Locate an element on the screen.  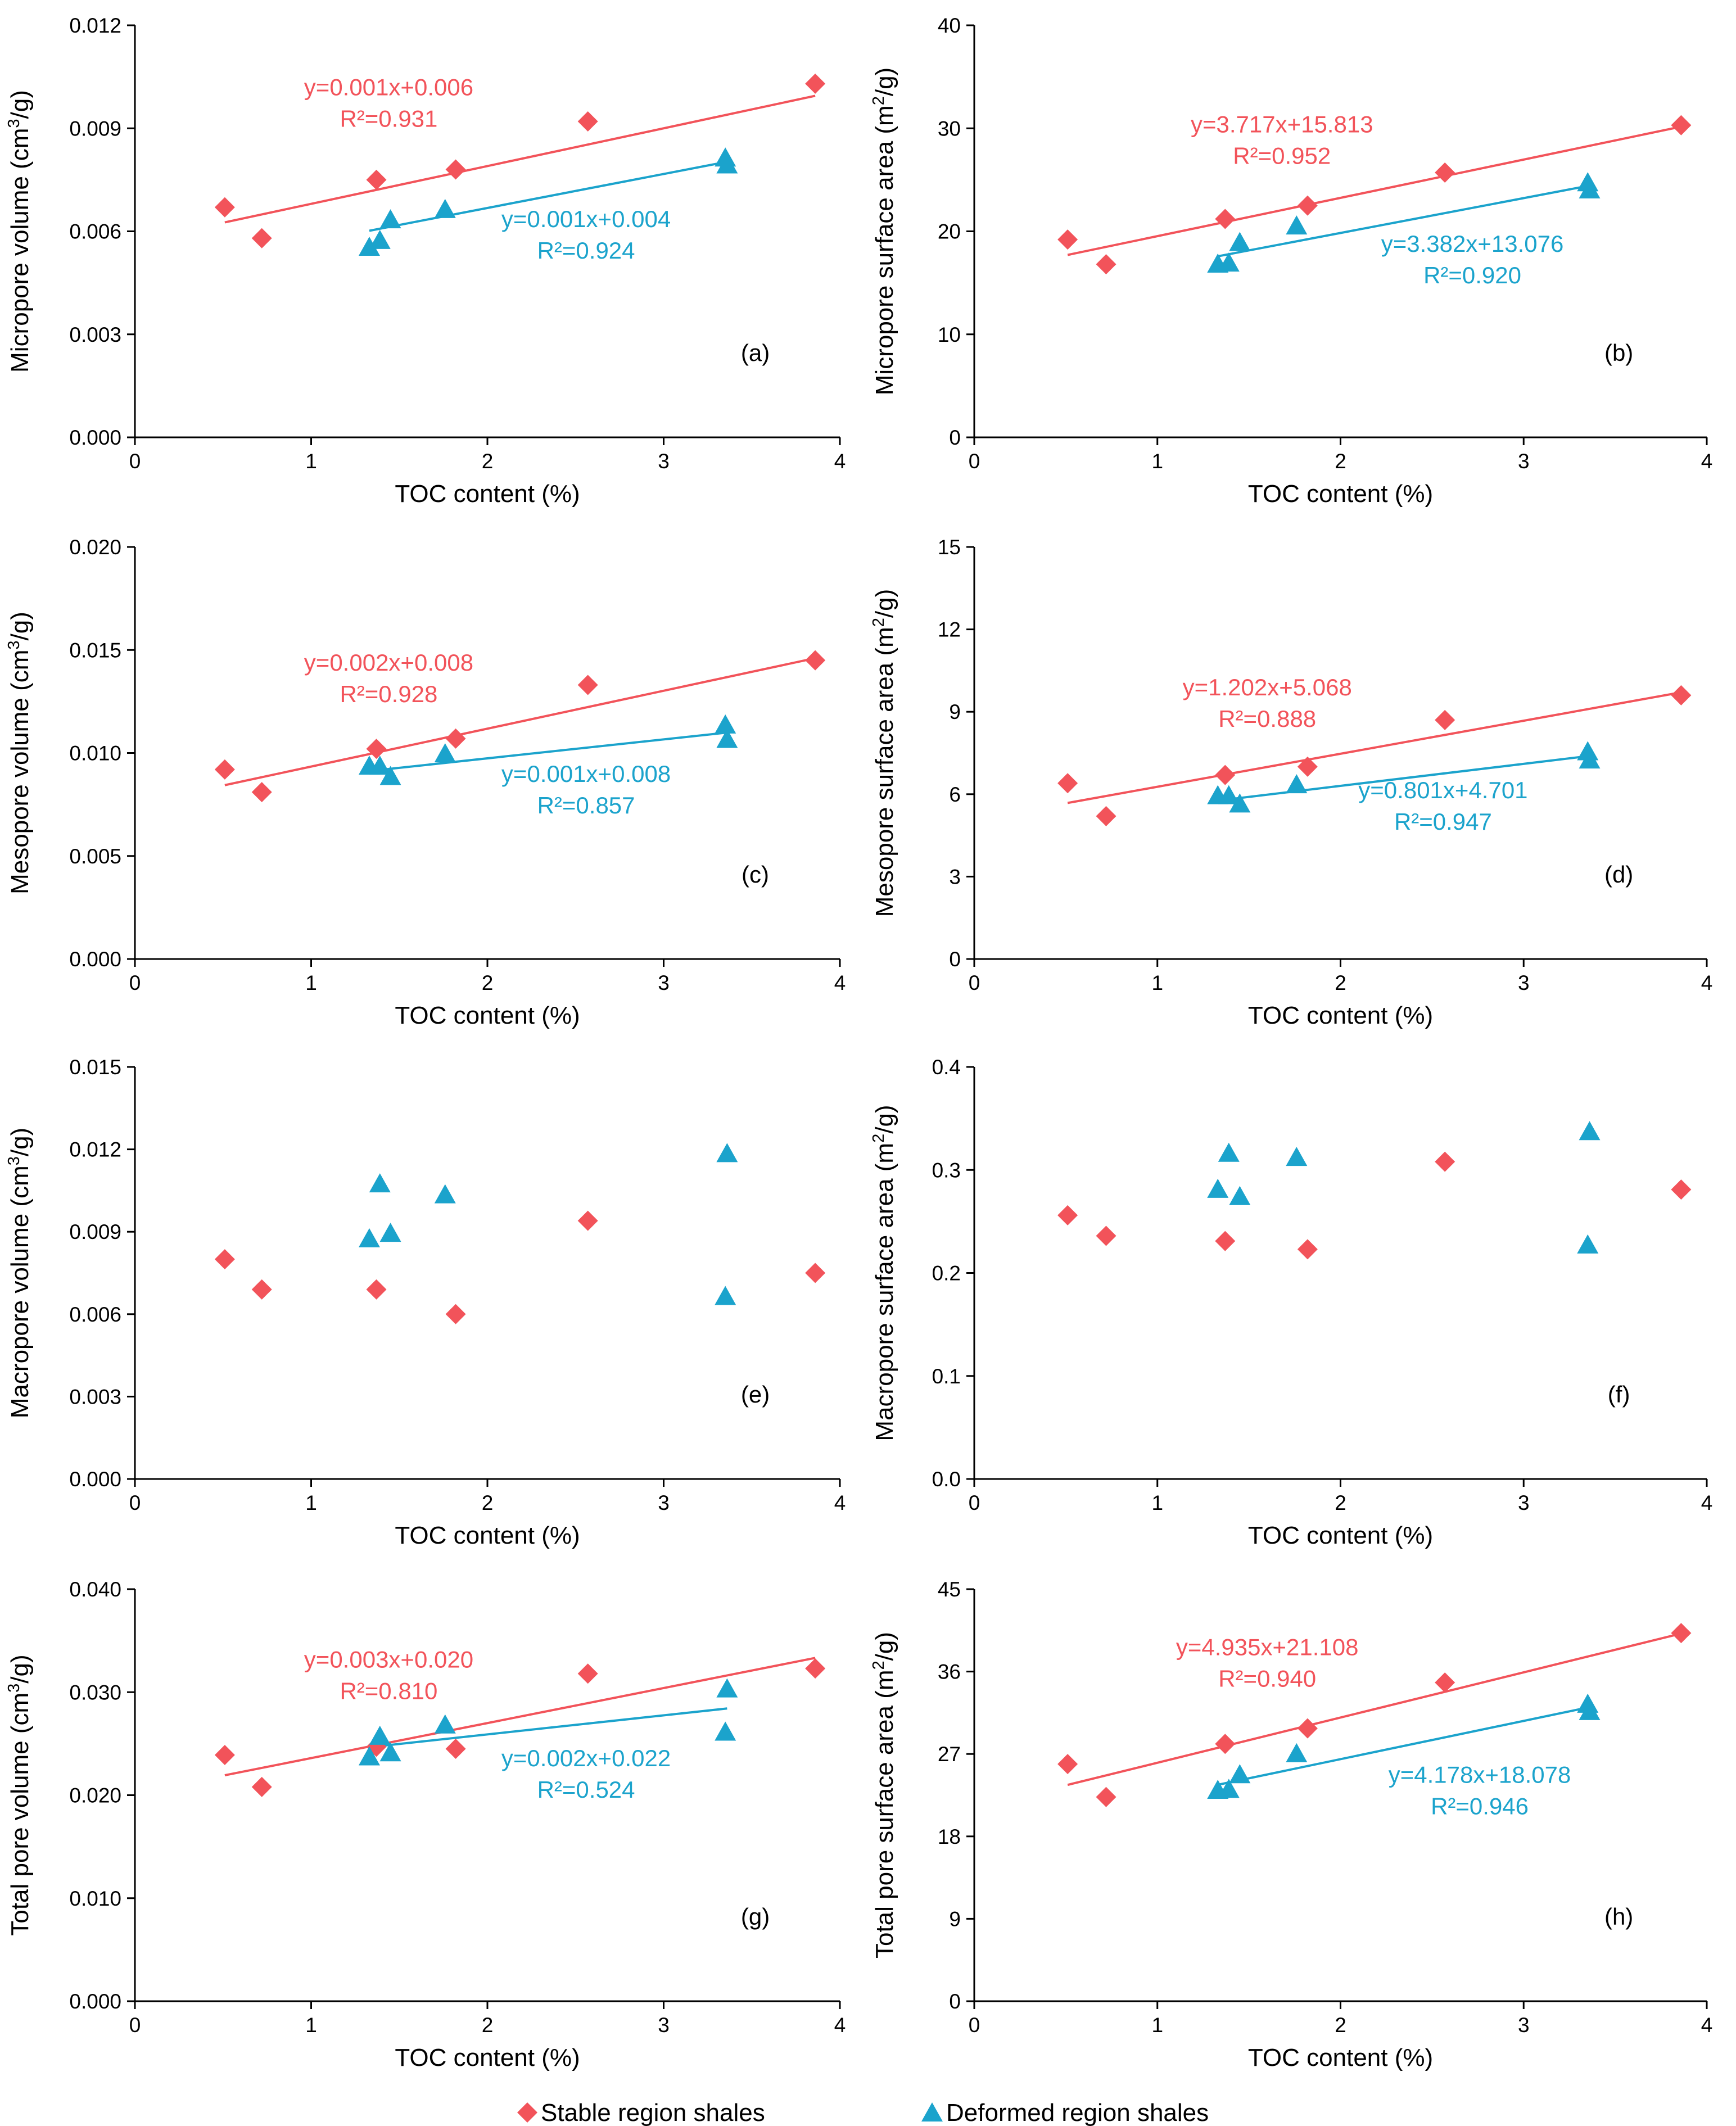
y-tick-label: 0.1 is located at coordinates (946, 1376).